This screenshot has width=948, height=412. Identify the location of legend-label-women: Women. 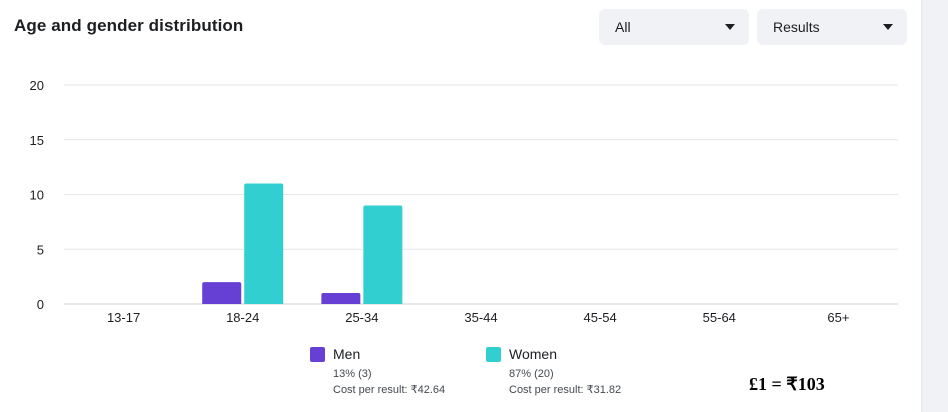
(533, 354).